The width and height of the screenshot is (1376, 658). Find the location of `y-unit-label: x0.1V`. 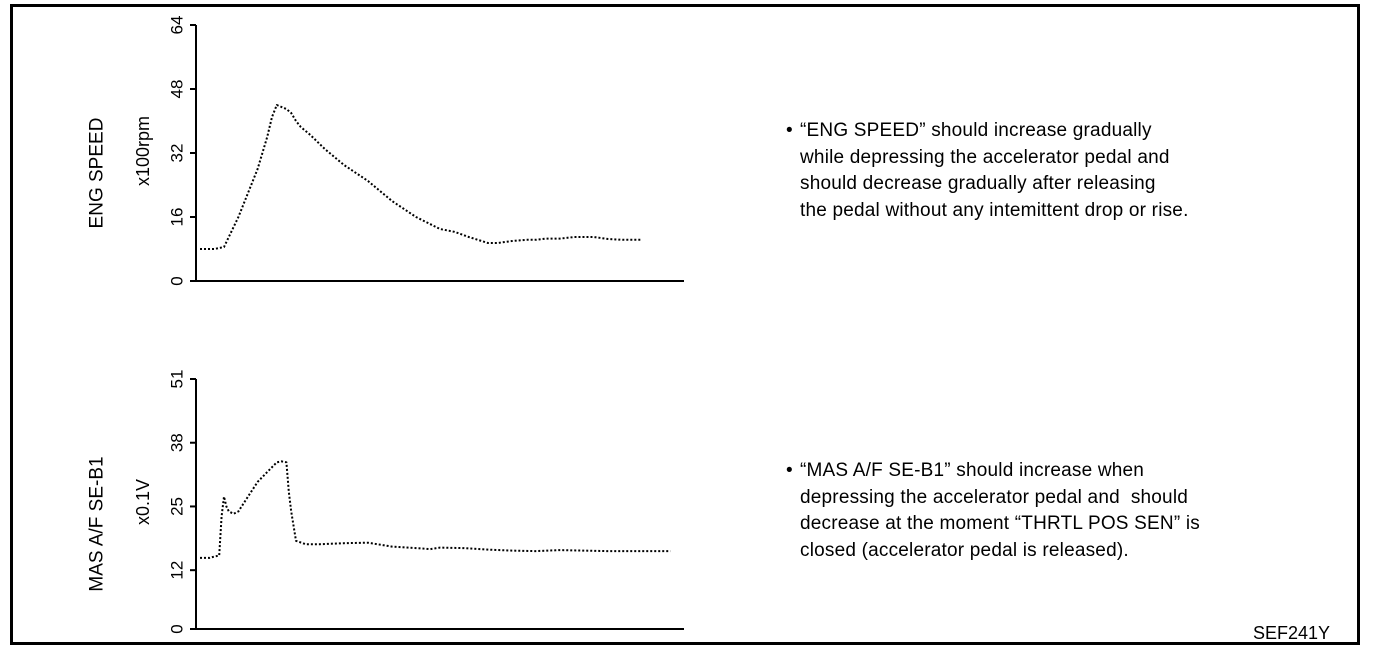

y-unit-label: x0.1V is located at coordinates (143, 502).